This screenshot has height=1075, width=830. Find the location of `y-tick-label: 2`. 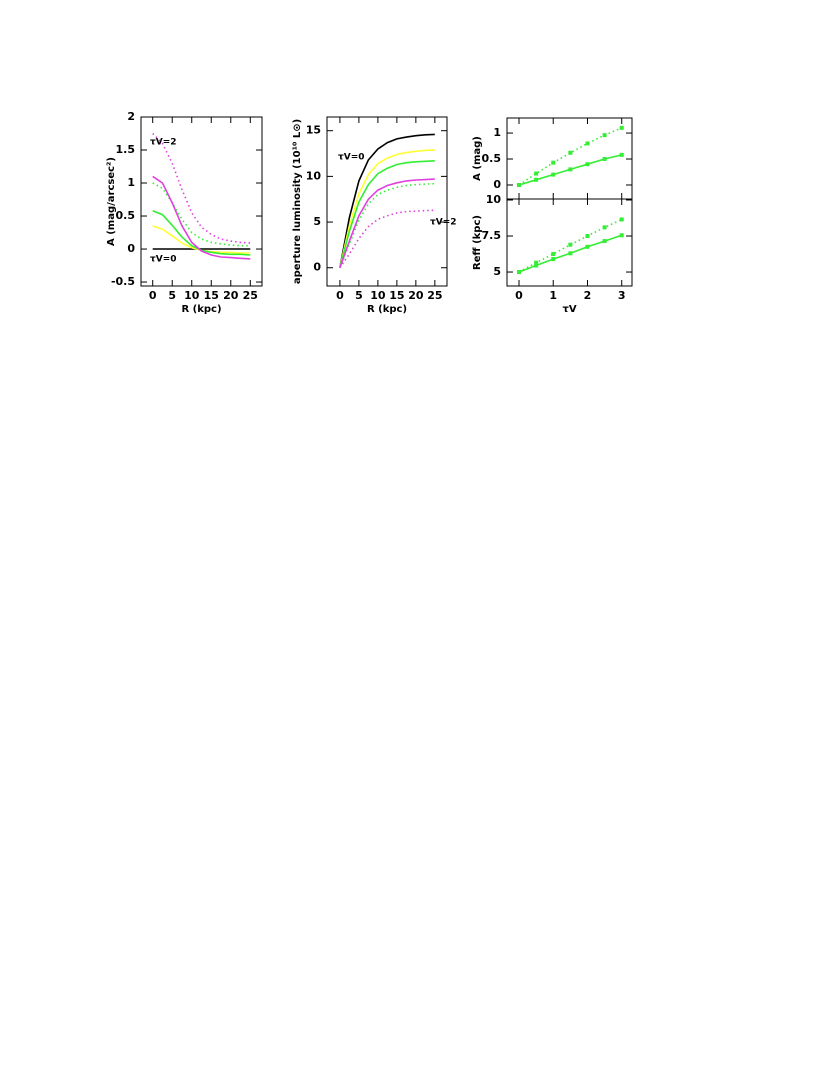

y-tick-label: 2 is located at coordinates (131, 116).